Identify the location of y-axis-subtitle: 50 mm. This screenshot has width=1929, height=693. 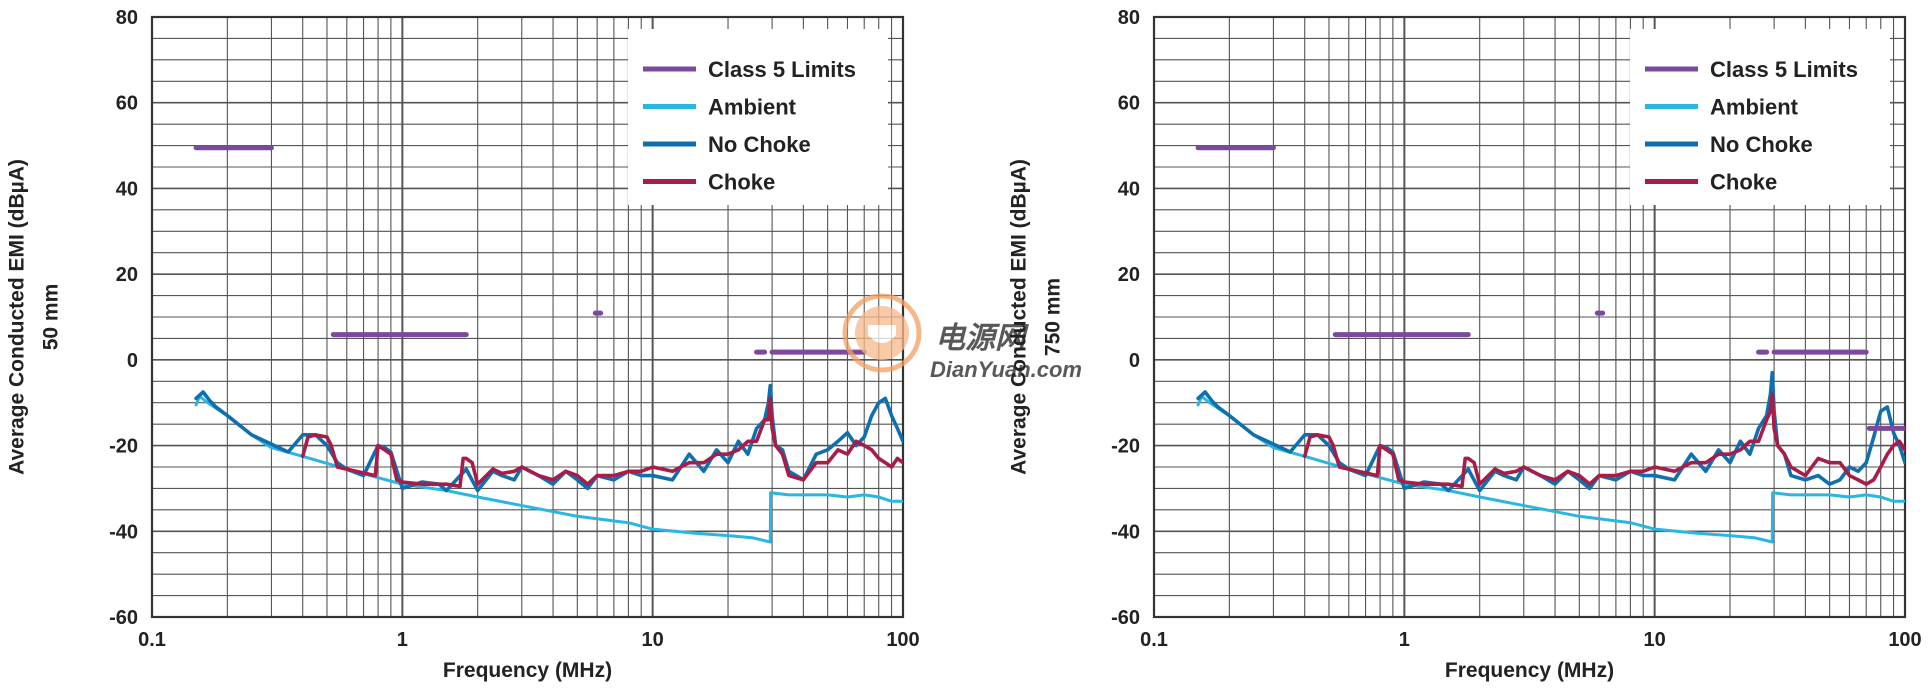
(51, 317).